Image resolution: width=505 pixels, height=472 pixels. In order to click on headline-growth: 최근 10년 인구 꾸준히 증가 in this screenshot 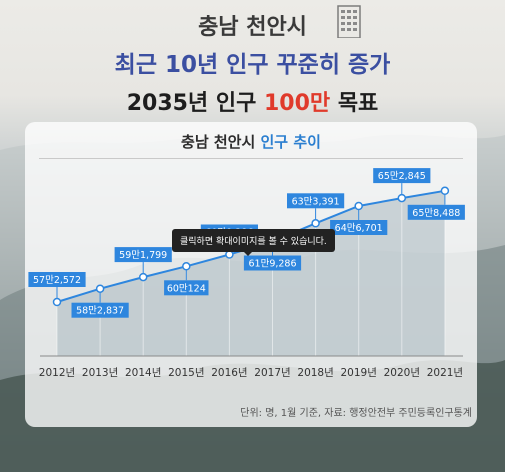, I will do `click(252, 65)`.